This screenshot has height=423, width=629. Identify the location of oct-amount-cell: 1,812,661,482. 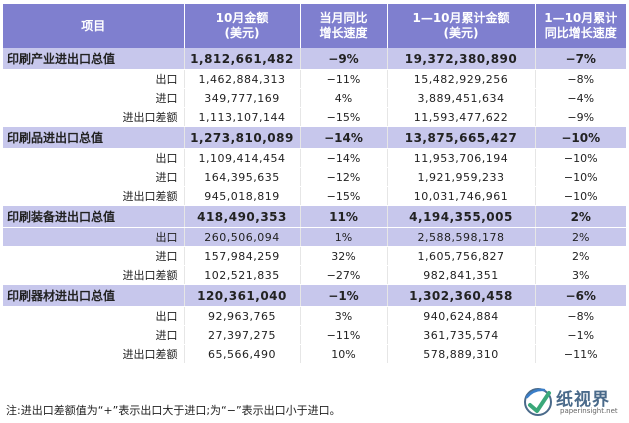
(242, 59).